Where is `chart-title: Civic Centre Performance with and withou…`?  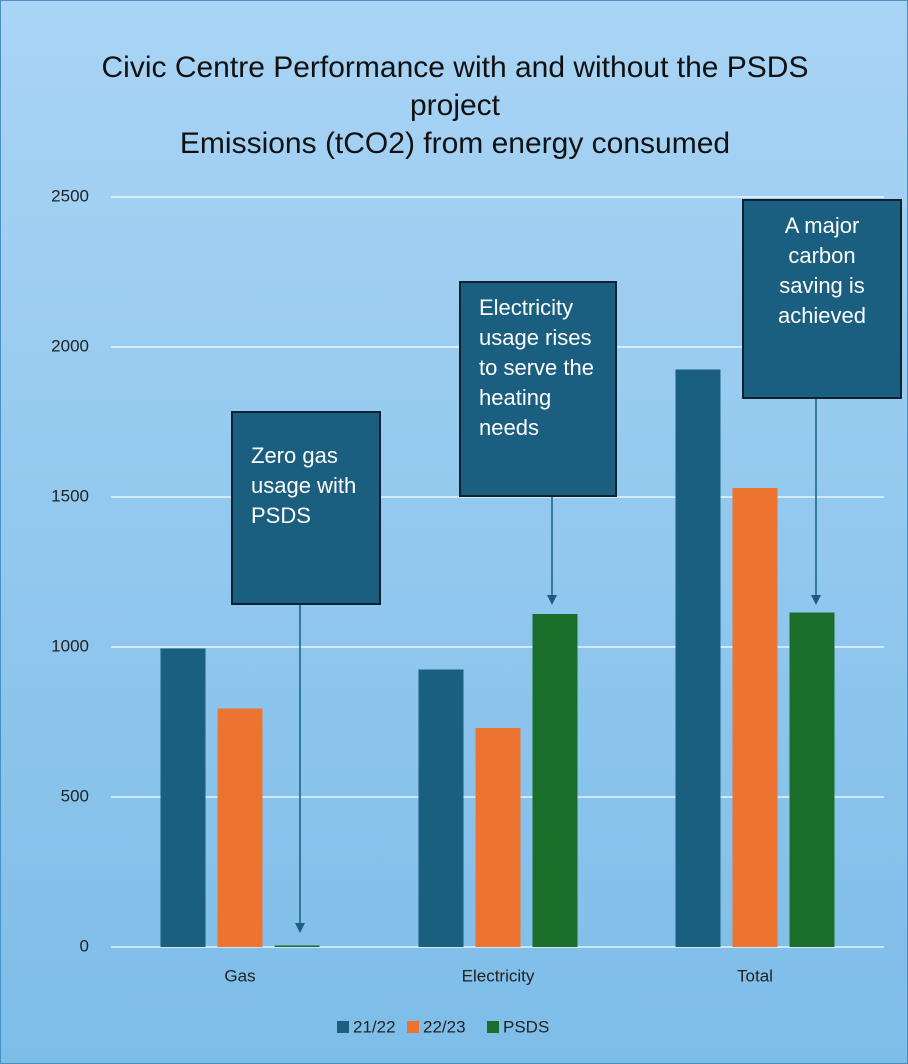 chart-title: Civic Centre Performance with and withou… is located at coordinates (455, 86).